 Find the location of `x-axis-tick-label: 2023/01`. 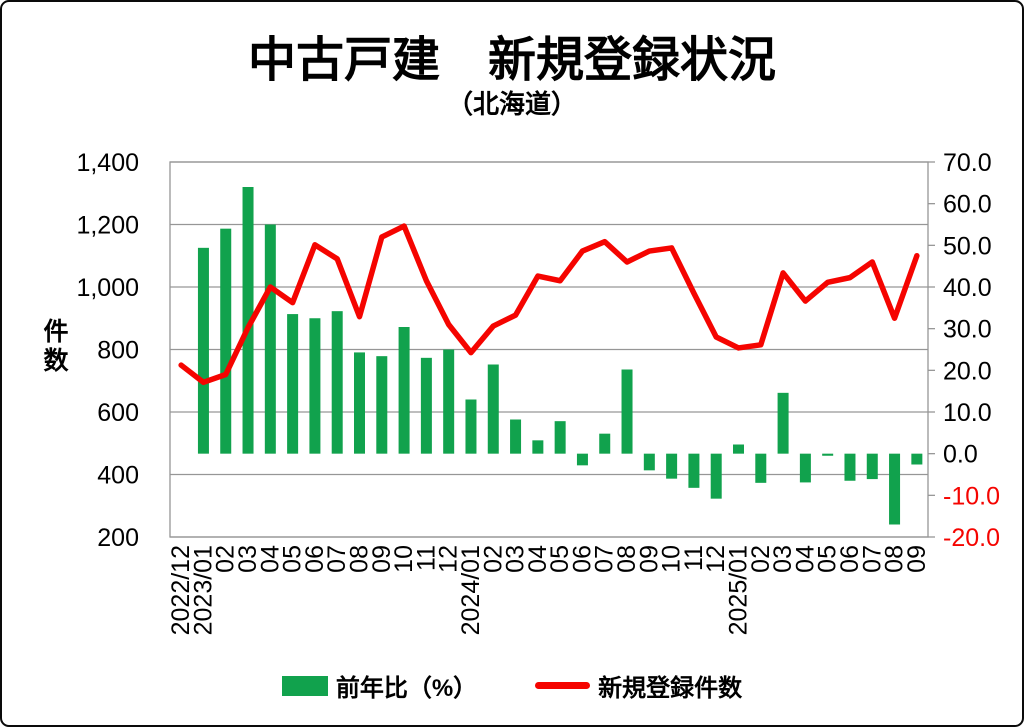

x-axis-tick-label: 2023/01 is located at coordinates (203, 590).